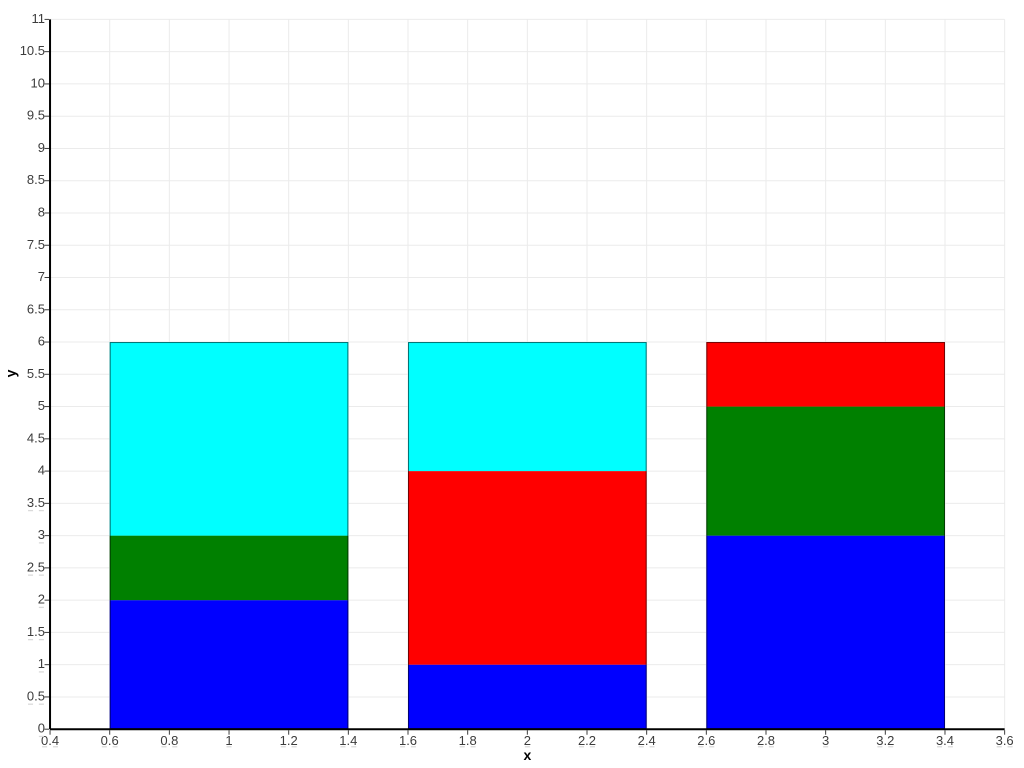  I want to click on svg-text: 9, so click(41, 147).